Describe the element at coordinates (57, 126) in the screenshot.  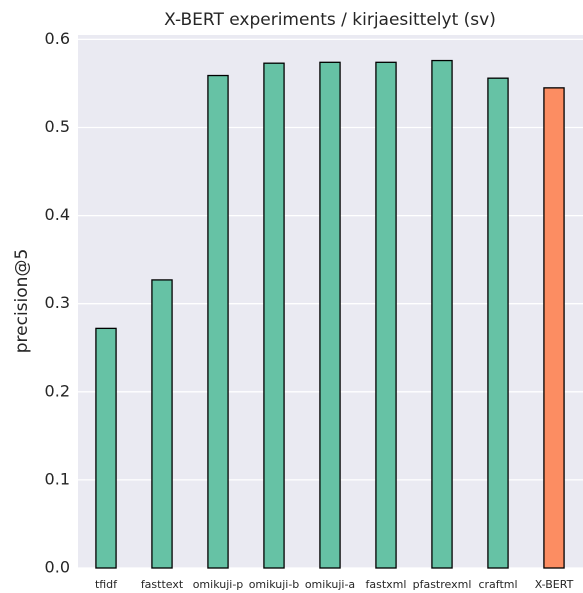
I see `y-tick-label: 0.5` at that location.